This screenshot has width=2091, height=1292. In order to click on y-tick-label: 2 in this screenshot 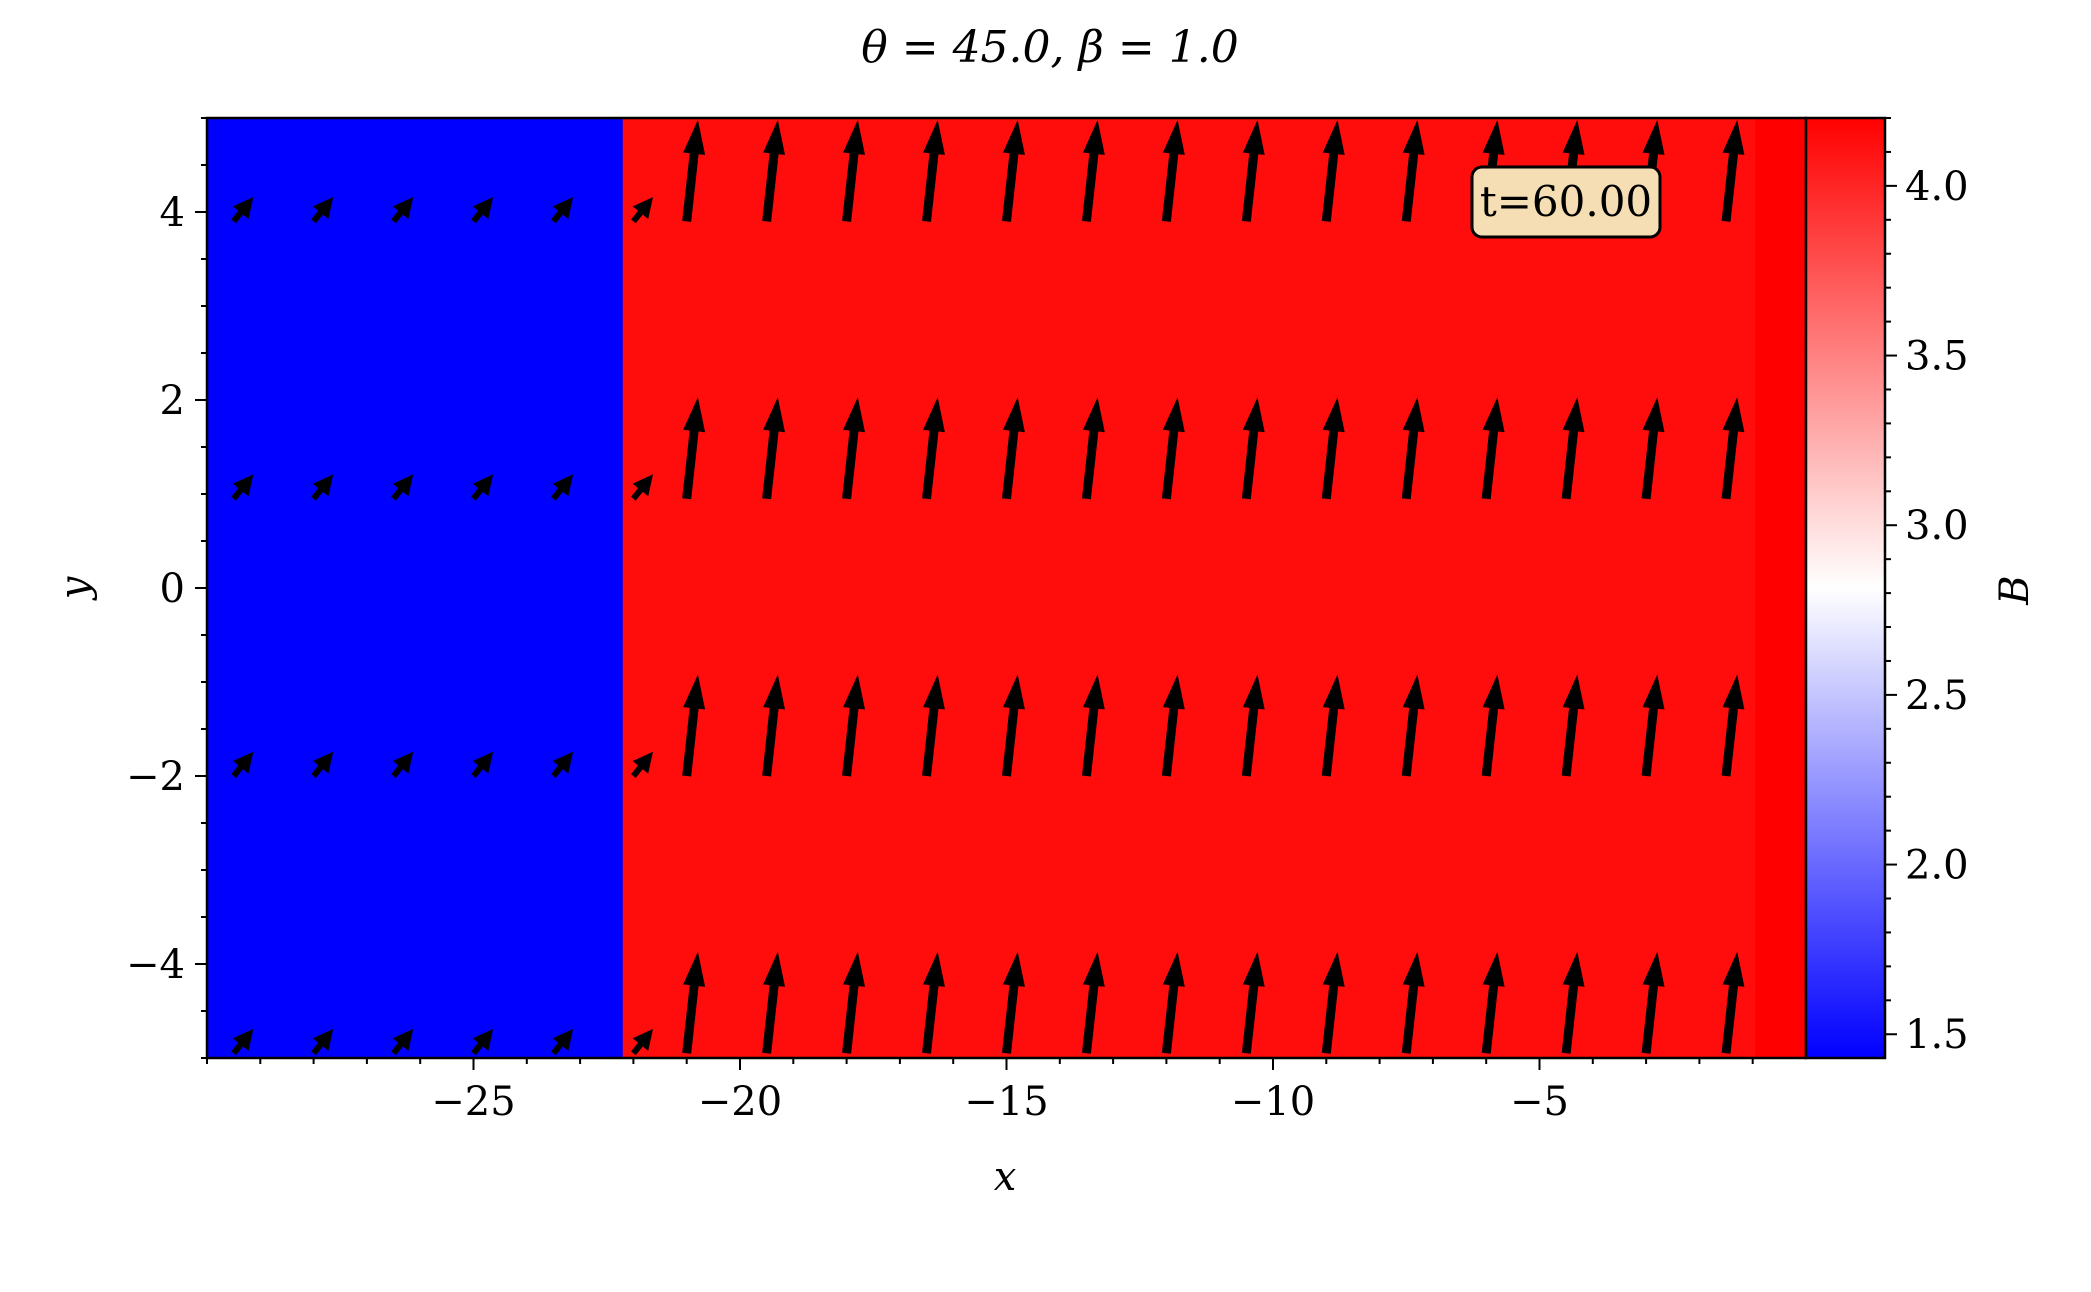, I will do `click(172, 401)`.